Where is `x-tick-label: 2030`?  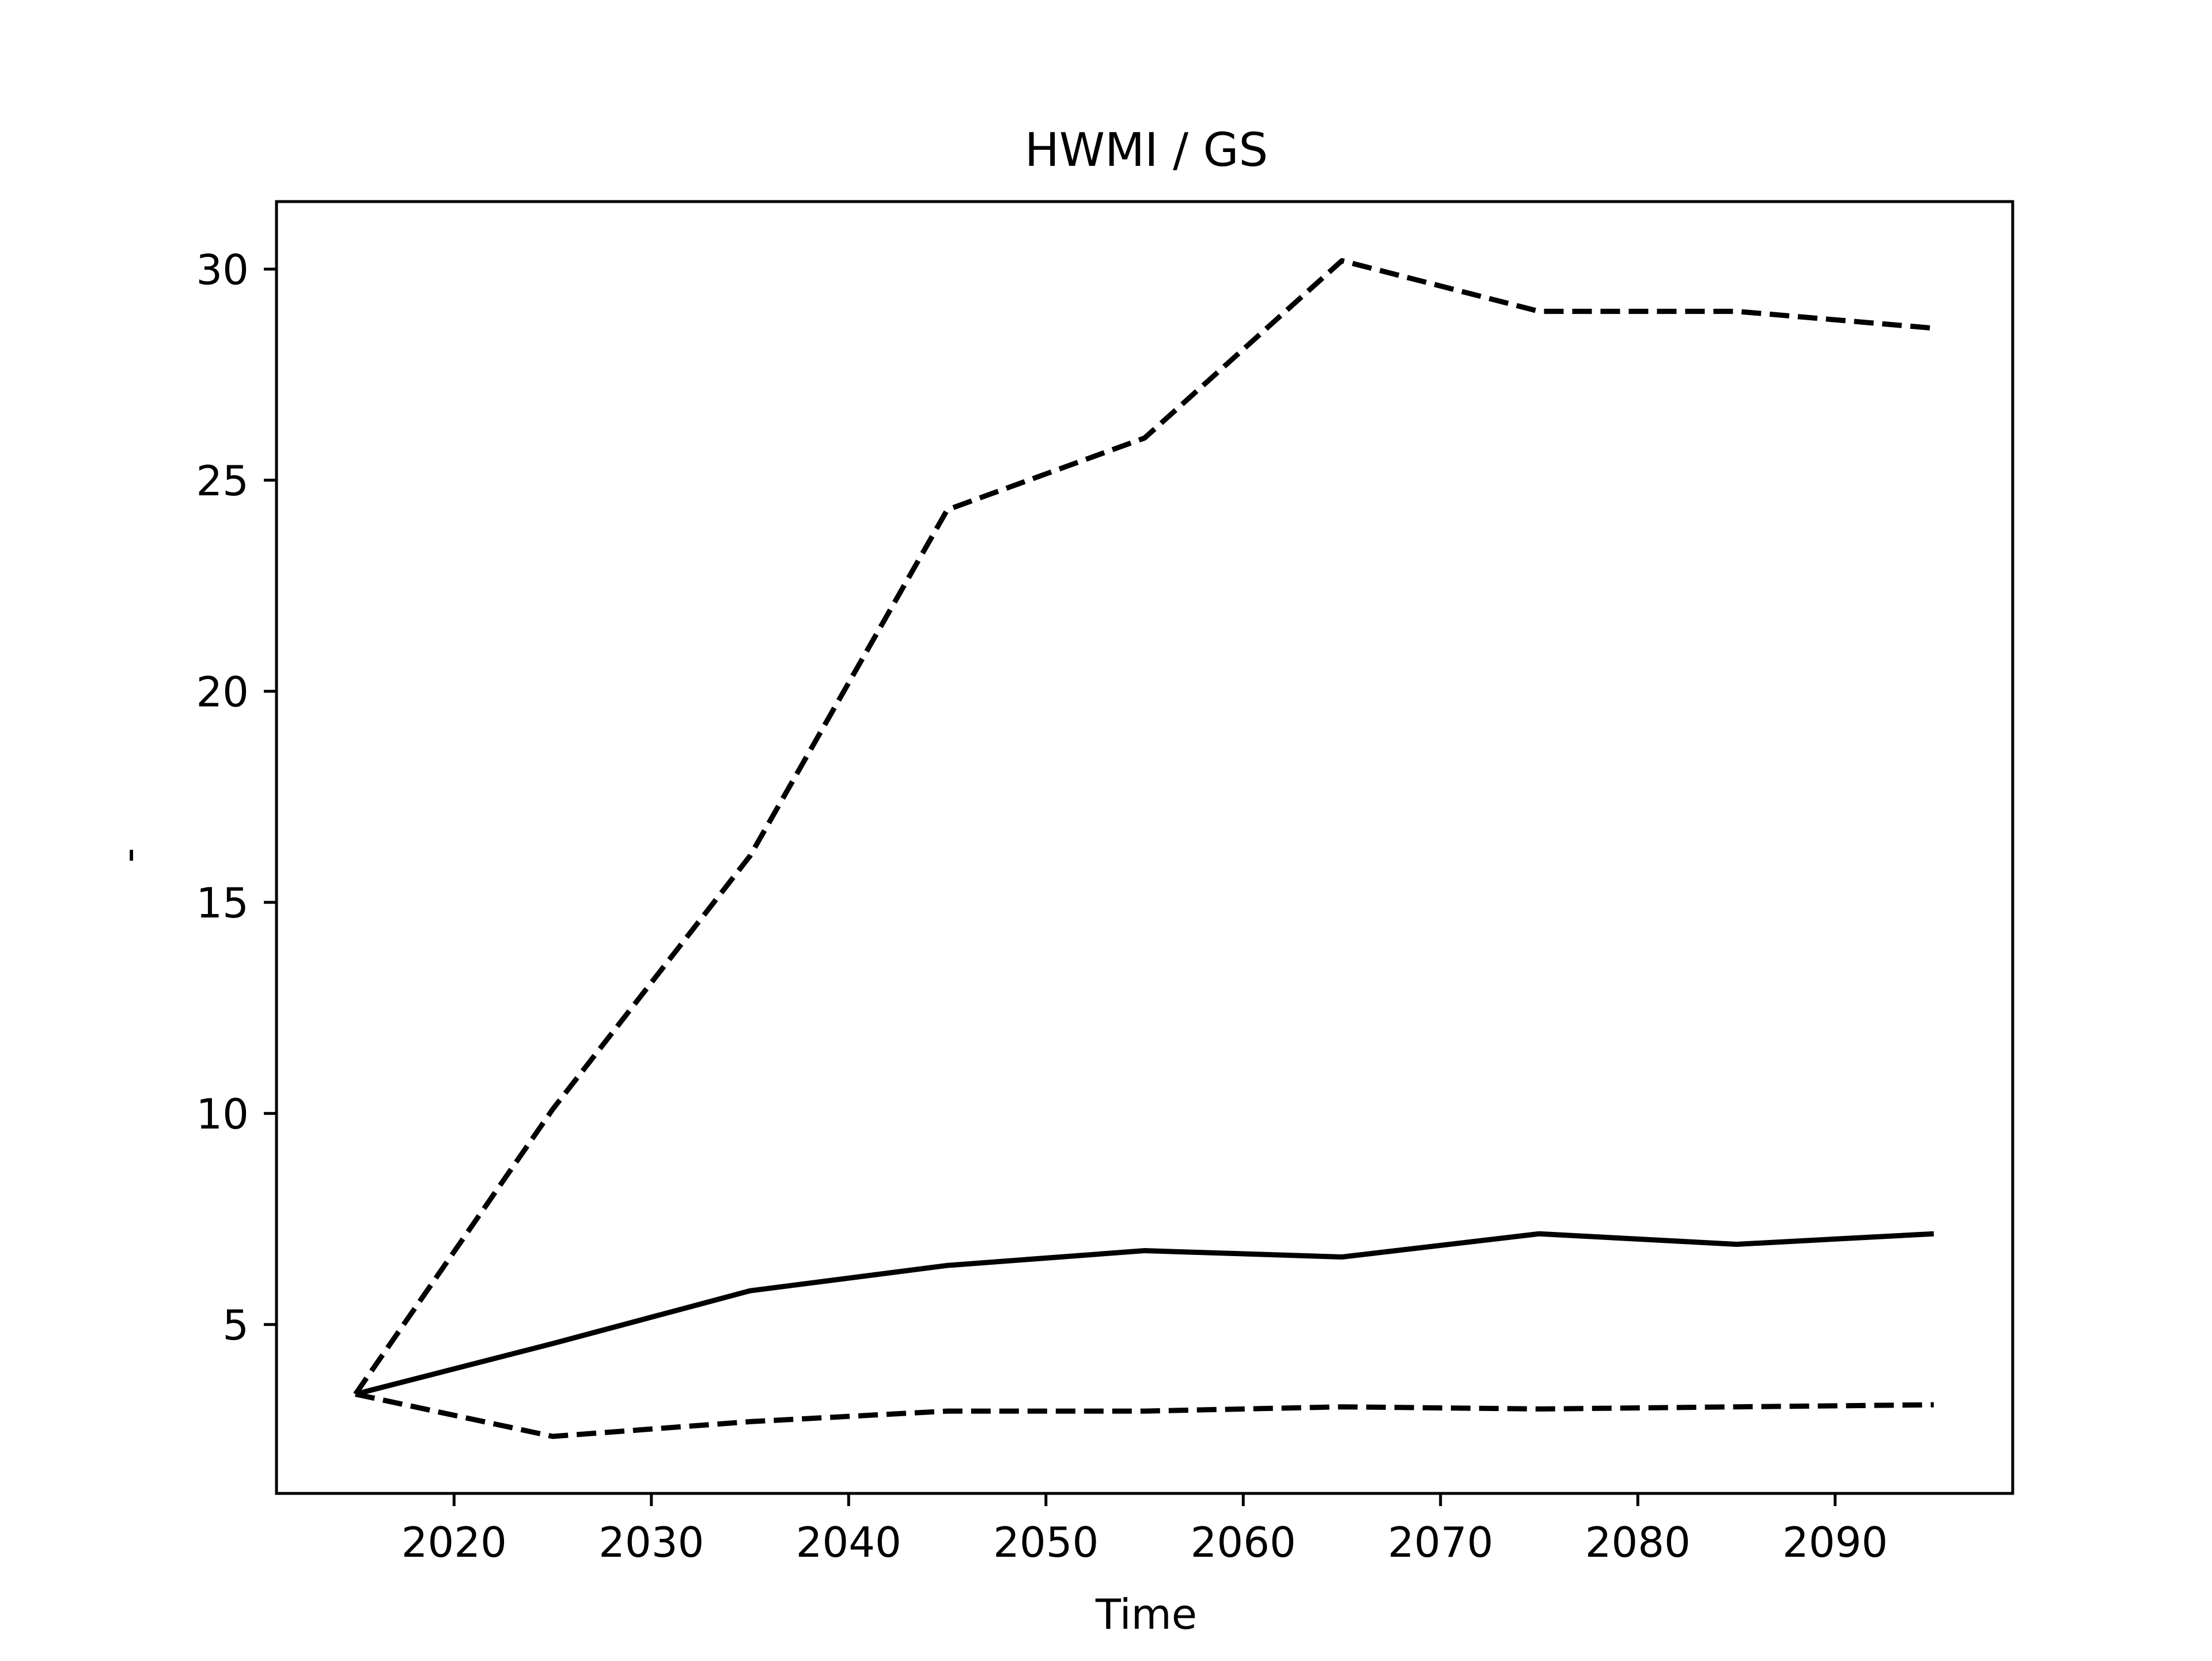
x-tick-label: 2030 is located at coordinates (651, 1542).